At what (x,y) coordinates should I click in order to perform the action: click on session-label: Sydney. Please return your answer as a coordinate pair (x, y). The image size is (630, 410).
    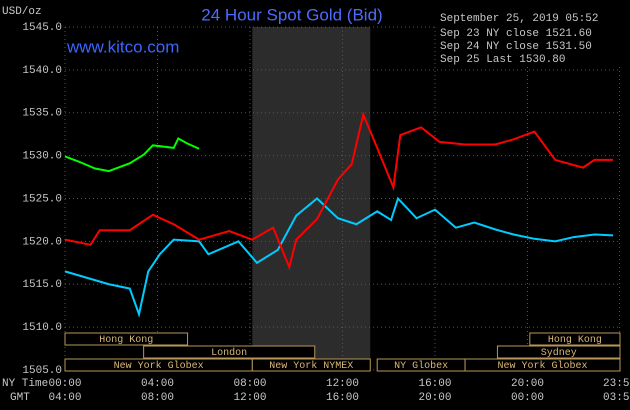
    Looking at the image, I should click on (559, 353).